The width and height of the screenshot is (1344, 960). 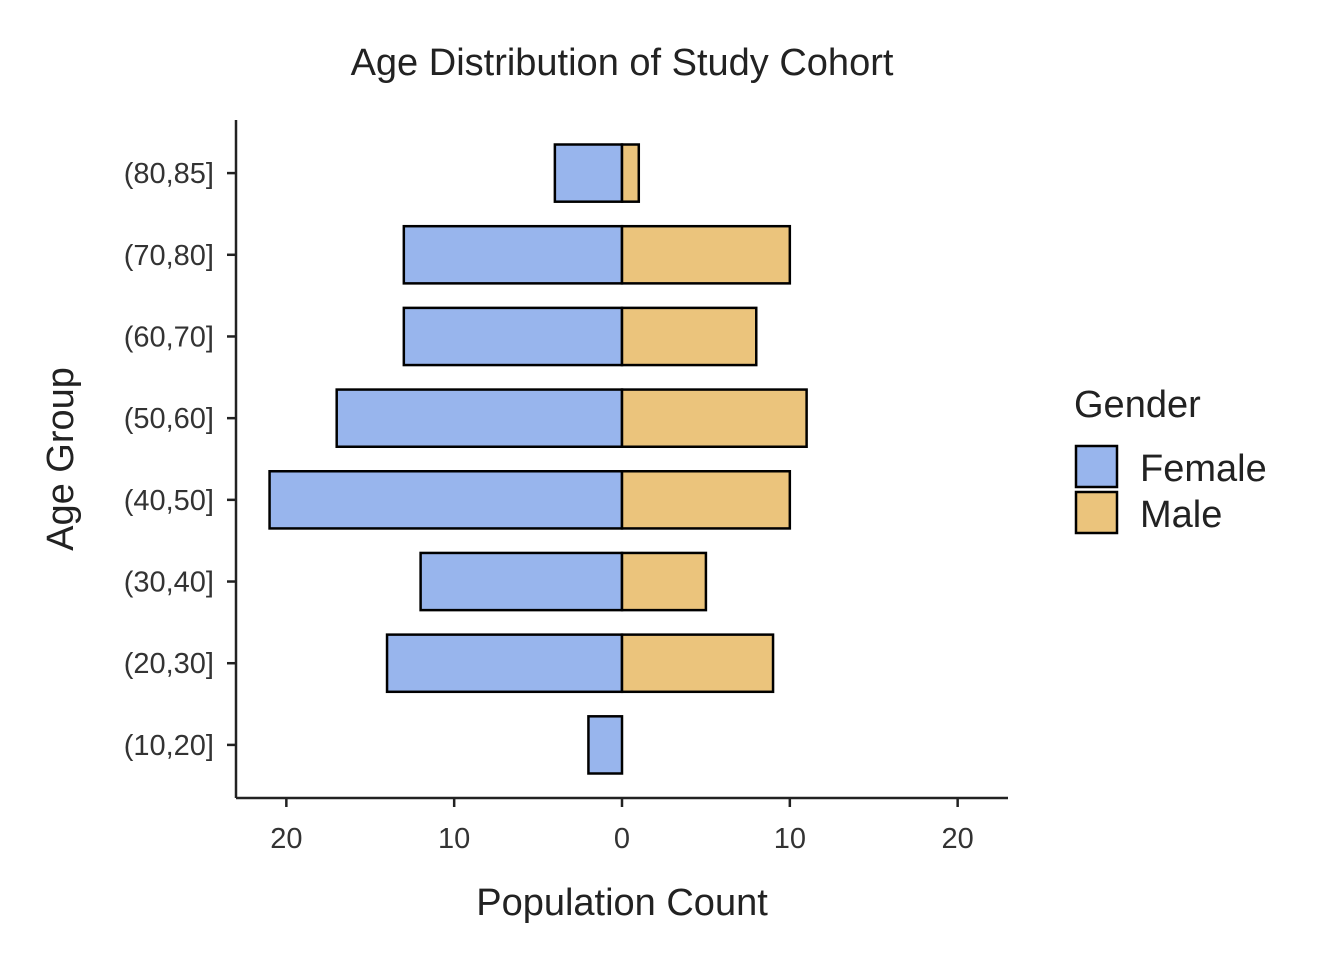 What do you see at coordinates (169, 337) in the screenshot?
I see `y-tick-label: (60,70]` at bounding box center [169, 337].